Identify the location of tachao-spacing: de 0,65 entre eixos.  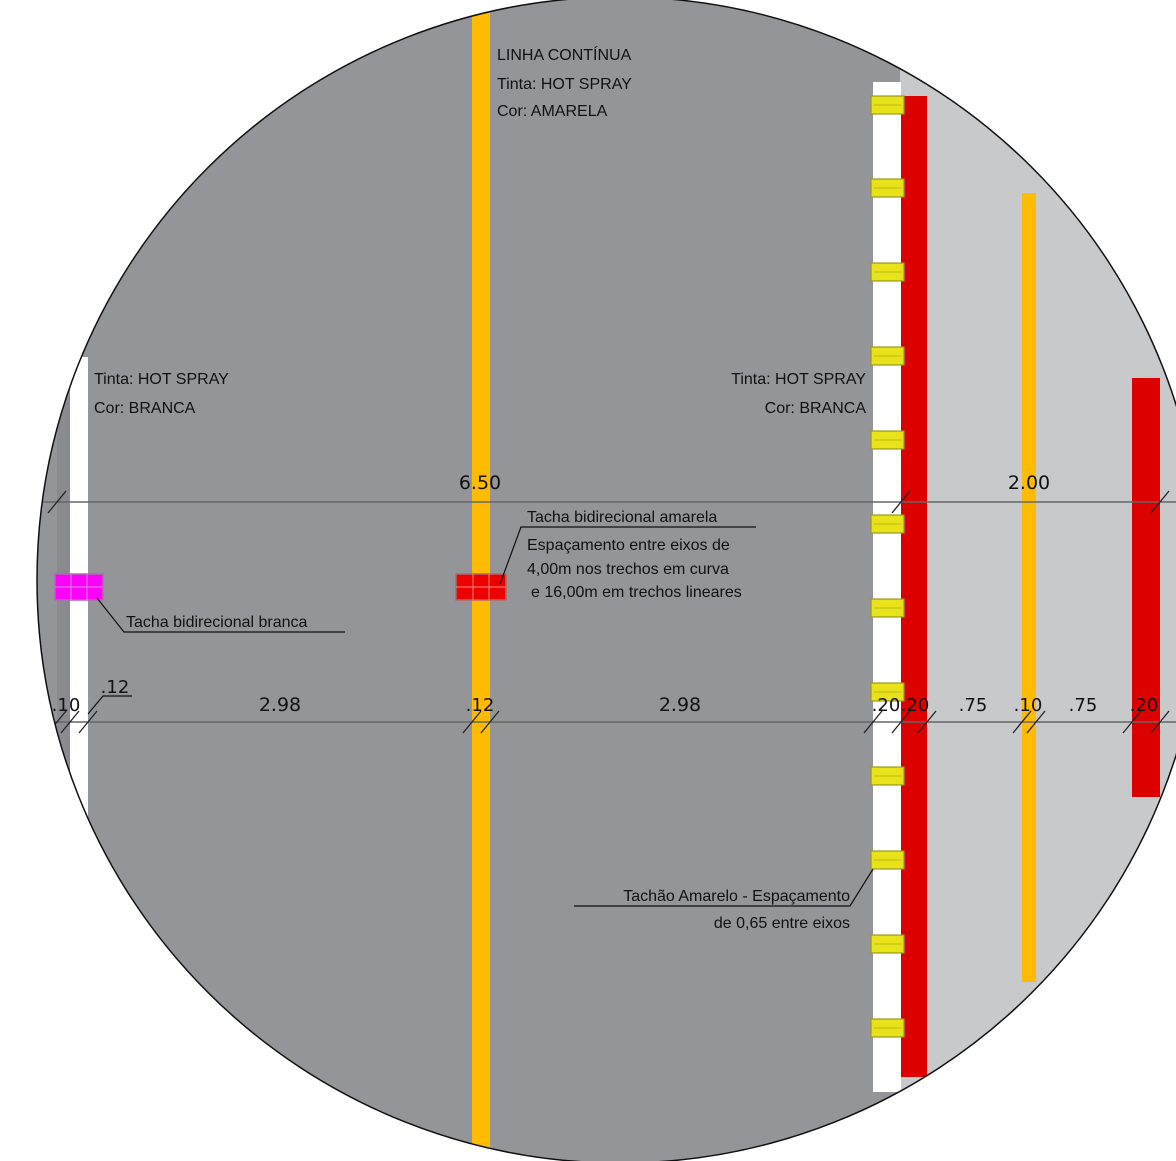
(782, 923).